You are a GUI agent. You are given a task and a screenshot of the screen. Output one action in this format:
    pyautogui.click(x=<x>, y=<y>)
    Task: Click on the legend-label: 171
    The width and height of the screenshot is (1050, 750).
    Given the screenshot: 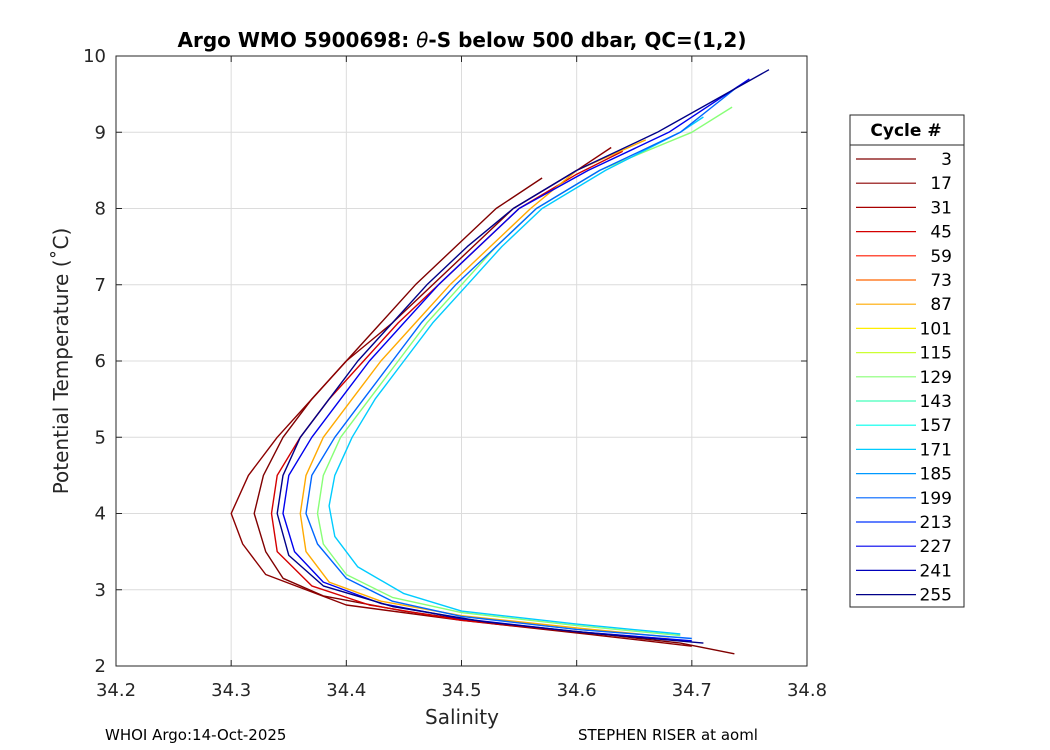 What is the action you would take?
    pyautogui.click(x=936, y=450)
    